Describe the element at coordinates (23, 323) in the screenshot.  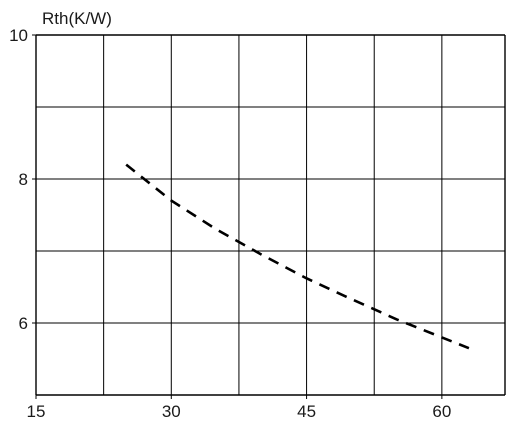
I see `y-tick-label: 6` at that location.